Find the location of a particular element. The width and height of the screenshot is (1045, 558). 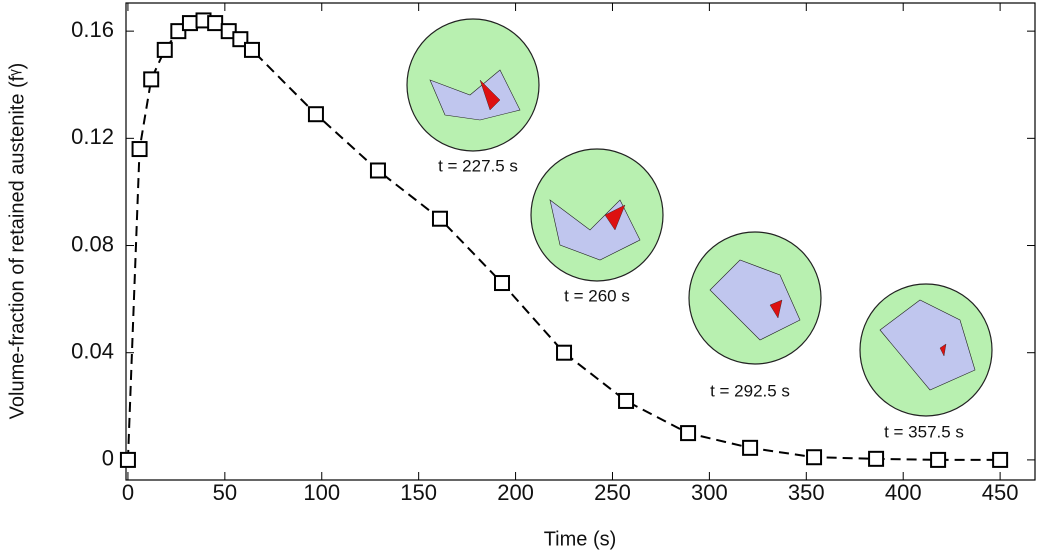

y-tick-label: 0.08 is located at coordinates (92, 243).